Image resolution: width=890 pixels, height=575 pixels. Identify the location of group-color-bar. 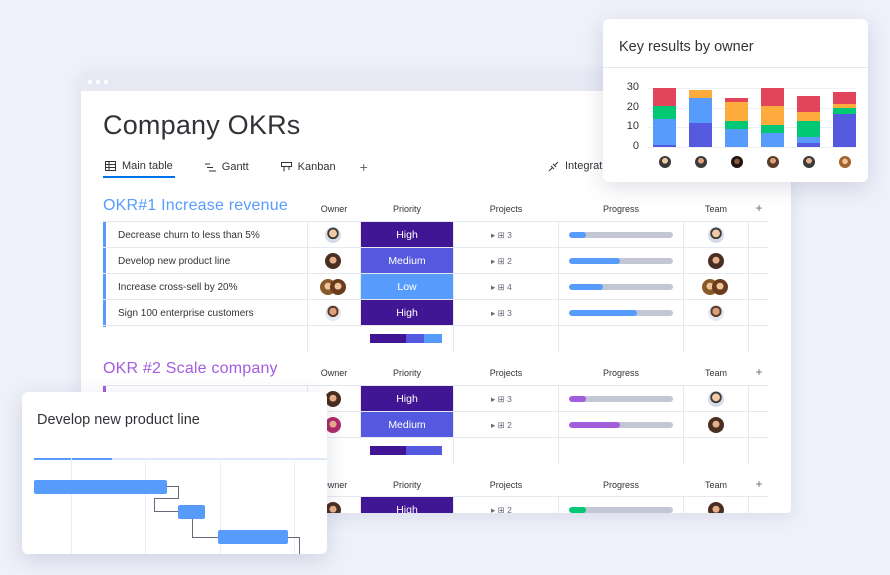
(104, 287).